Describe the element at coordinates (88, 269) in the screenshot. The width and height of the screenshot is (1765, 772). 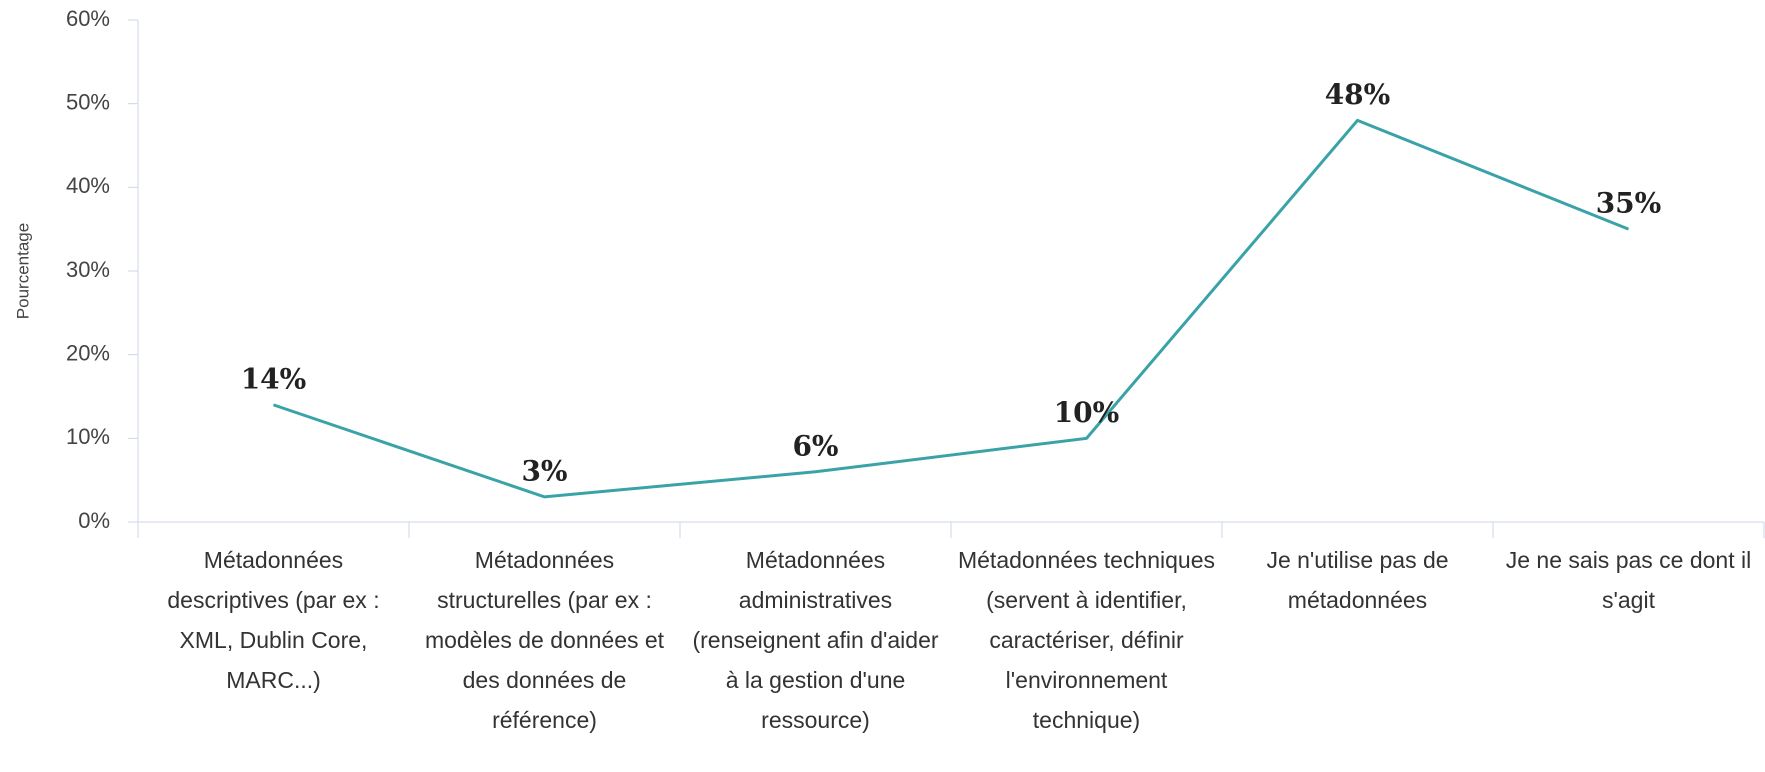
I see `y-tick-label: 30%` at that location.